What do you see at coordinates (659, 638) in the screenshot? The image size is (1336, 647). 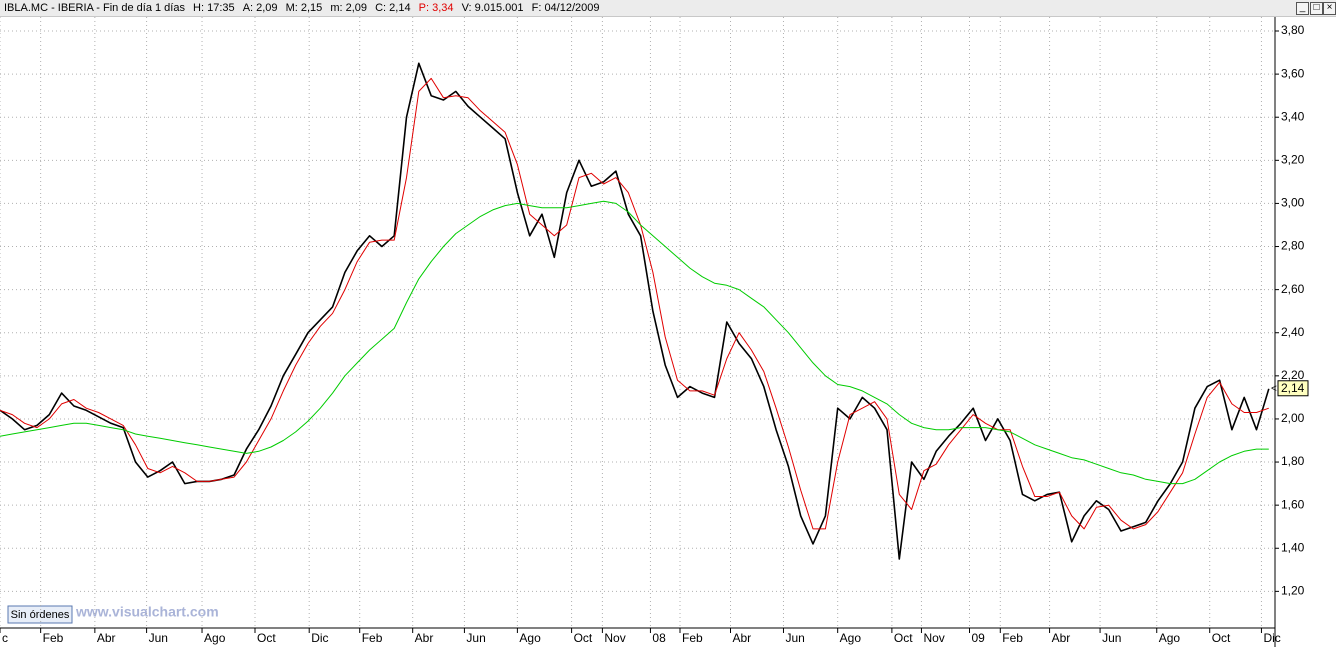 I see `x-tick-label: 08` at bounding box center [659, 638].